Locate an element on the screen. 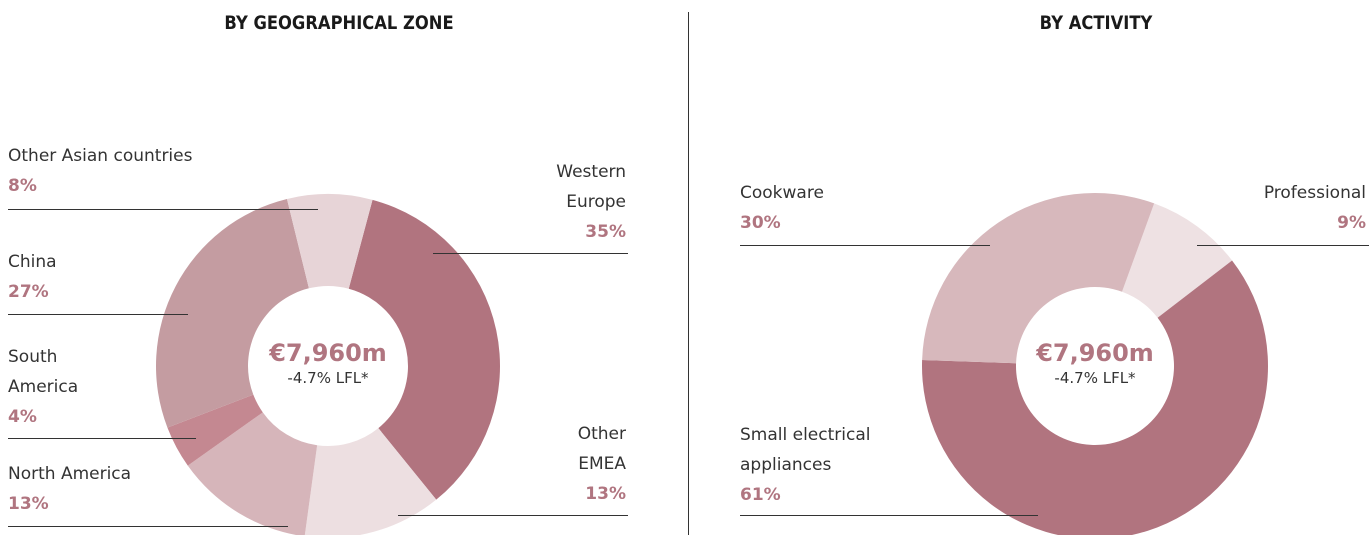 Image resolution: width=1372 pixels, height=535 pixels. rule-china is located at coordinates (98, 314).